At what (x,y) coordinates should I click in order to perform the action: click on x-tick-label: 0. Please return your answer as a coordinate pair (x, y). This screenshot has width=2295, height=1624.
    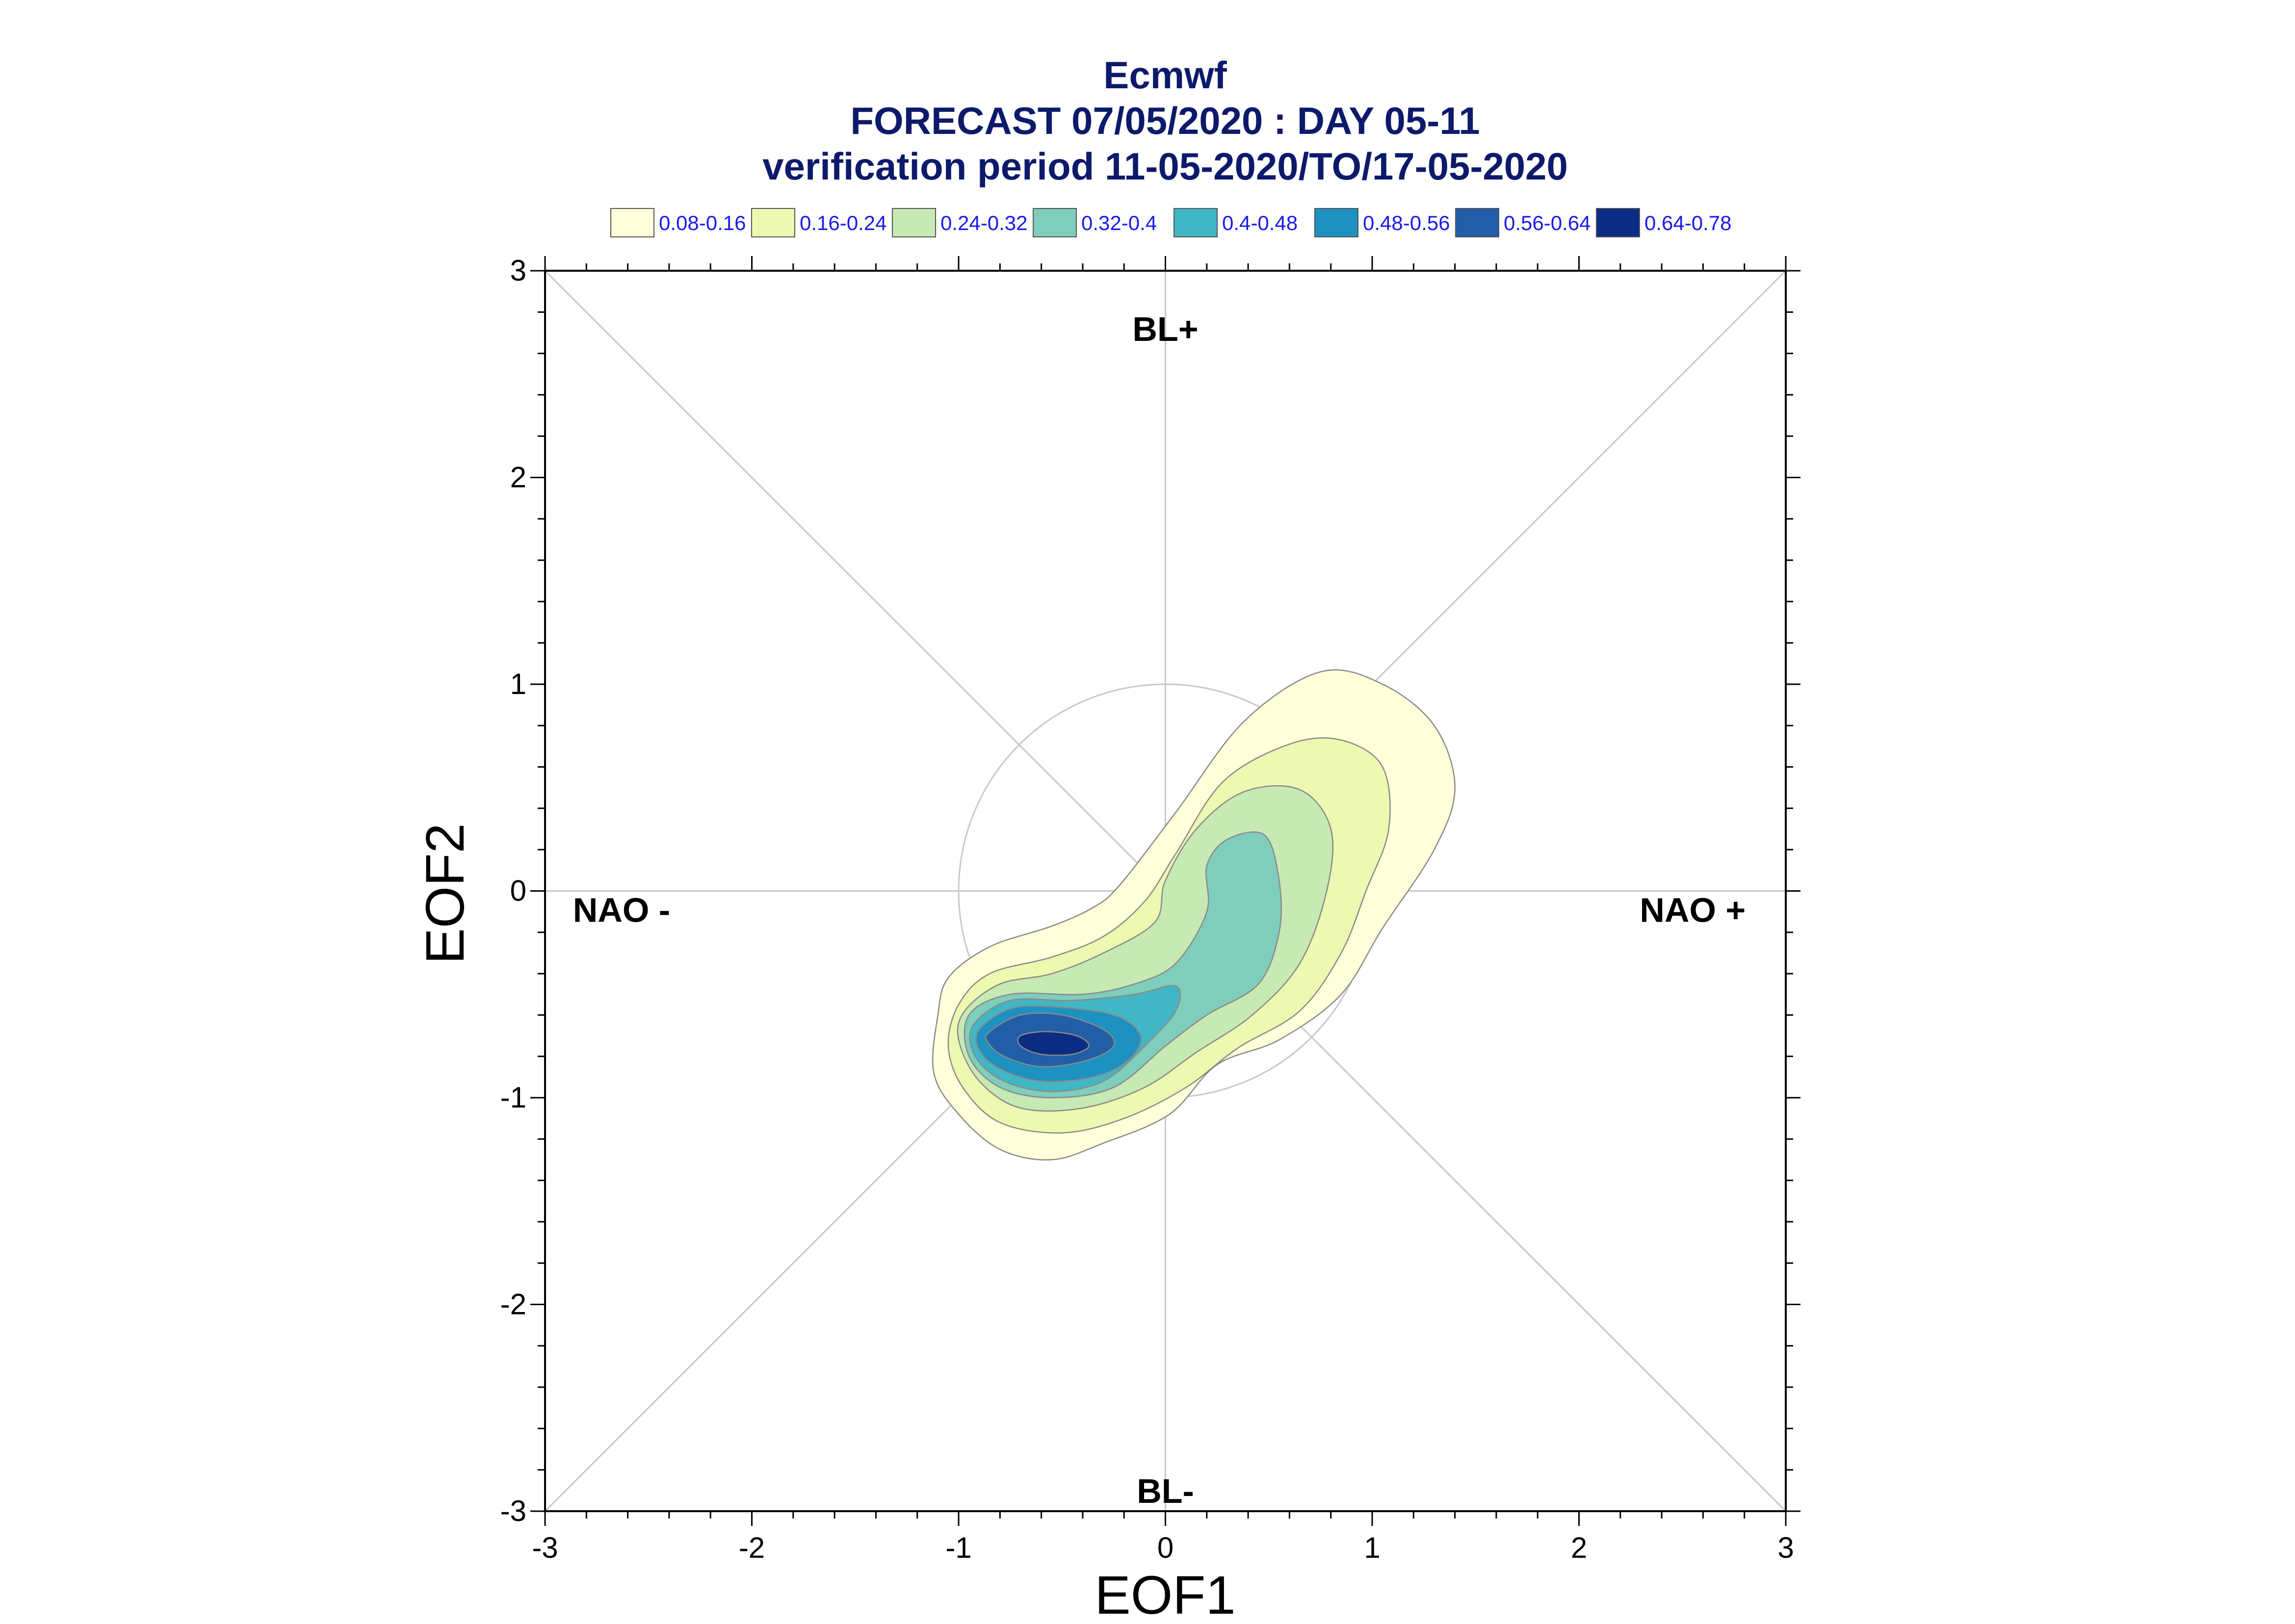
    Looking at the image, I should click on (1166, 1547).